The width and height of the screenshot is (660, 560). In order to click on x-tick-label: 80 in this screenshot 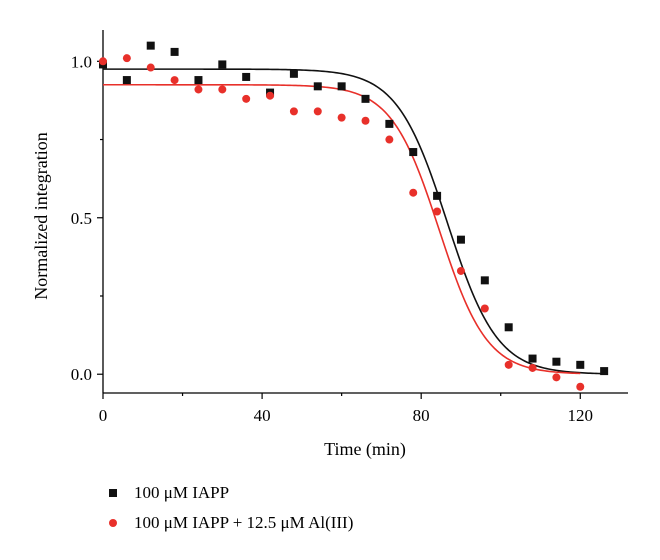, I will do `click(421, 415)`.